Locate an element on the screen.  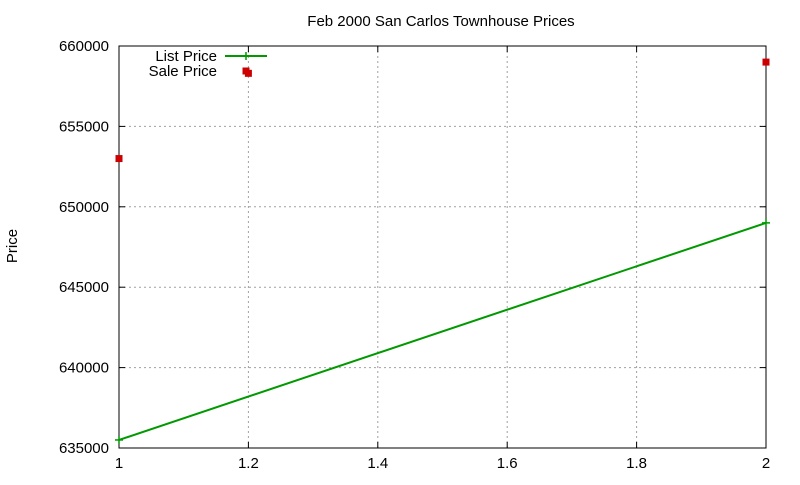
y-tick-label: 650000 is located at coordinates (84, 207).